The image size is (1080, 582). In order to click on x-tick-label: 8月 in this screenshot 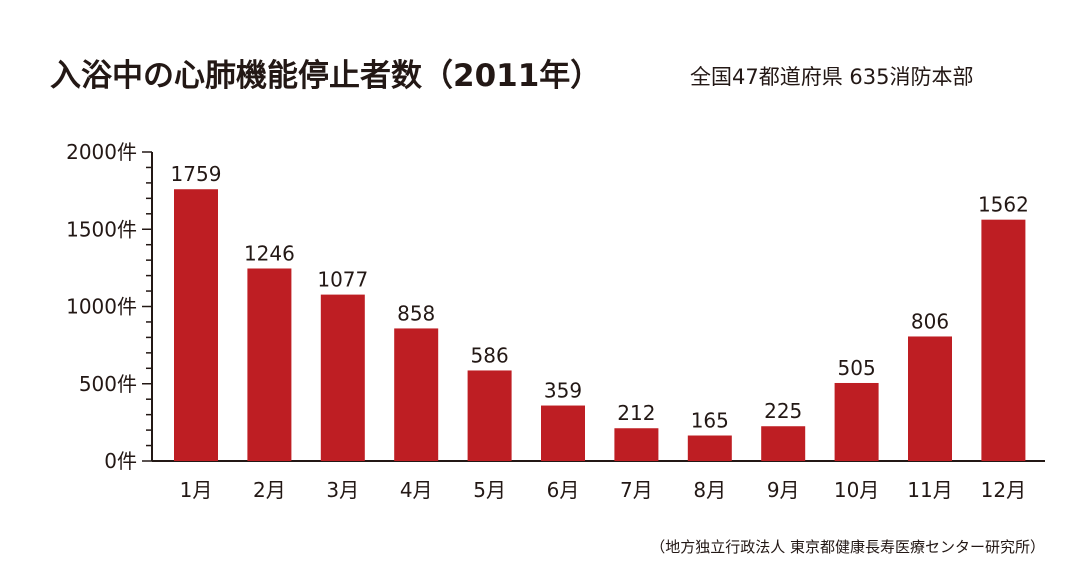, I will do `click(709, 490)`.